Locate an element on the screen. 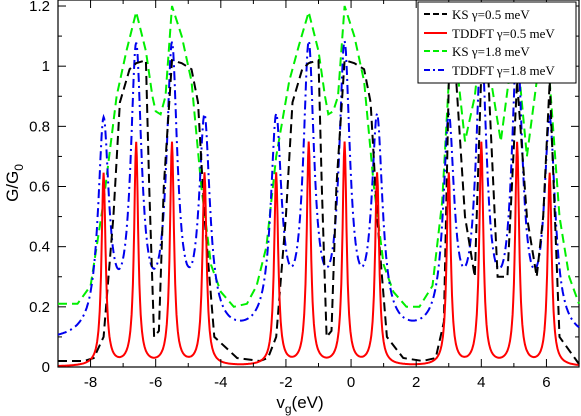 The image size is (581, 416). x-tick-label: -4 is located at coordinates (220, 382).